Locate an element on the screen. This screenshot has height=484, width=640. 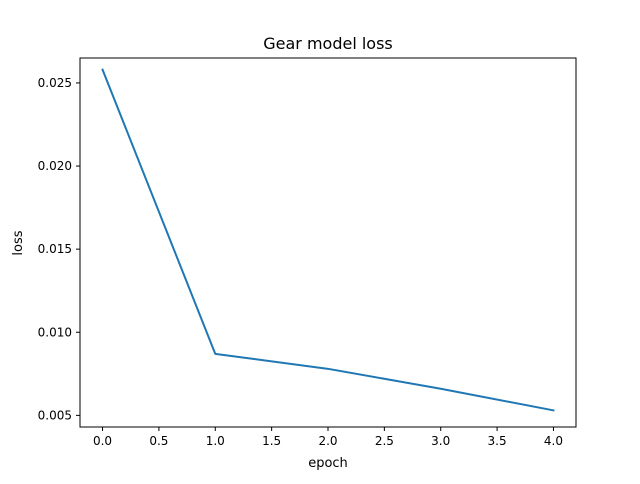
x-tick-label: 0.5 is located at coordinates (158, 441).